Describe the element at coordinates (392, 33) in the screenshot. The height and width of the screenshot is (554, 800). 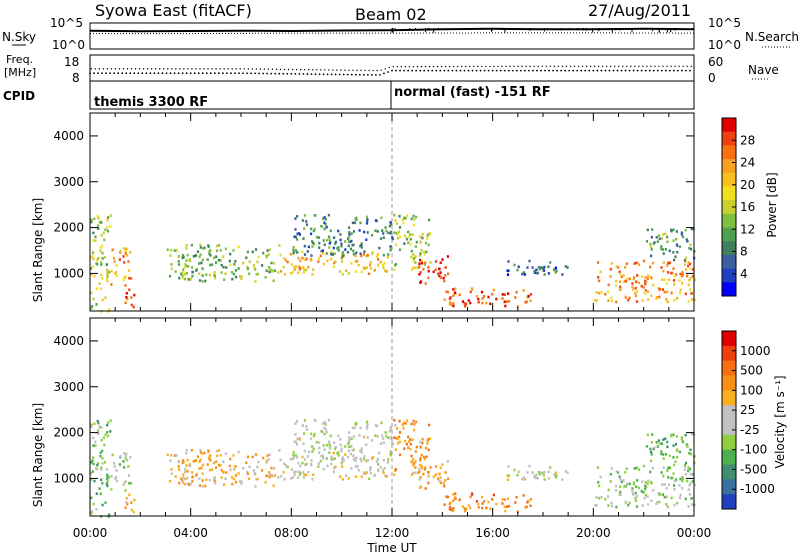
I see `noise-line-nsearch` at that location.